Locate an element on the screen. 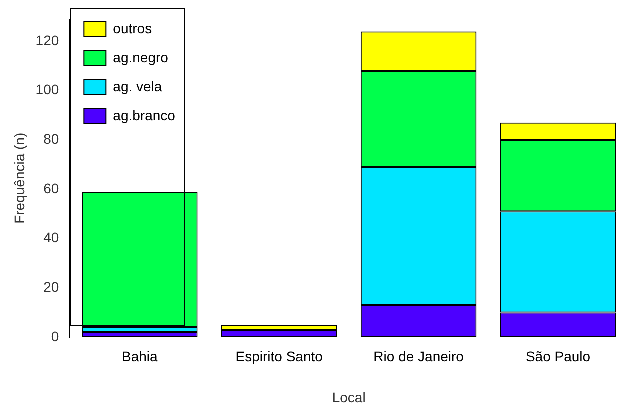  y-tick-label: 20 is located at coordinates (52, 286).